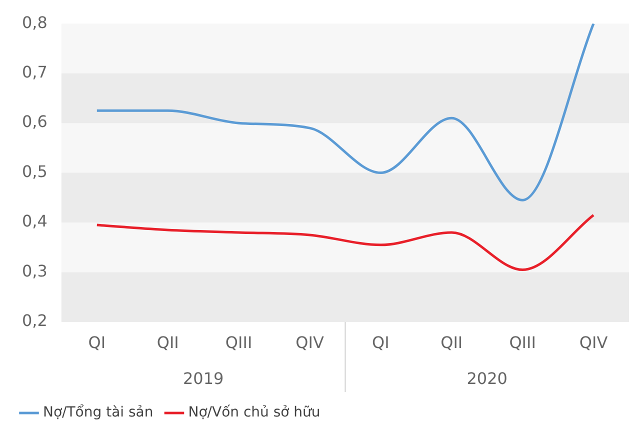  Describe the element at coordinates (487, 378) in the screenshot. I see `text: 2020` at that location.